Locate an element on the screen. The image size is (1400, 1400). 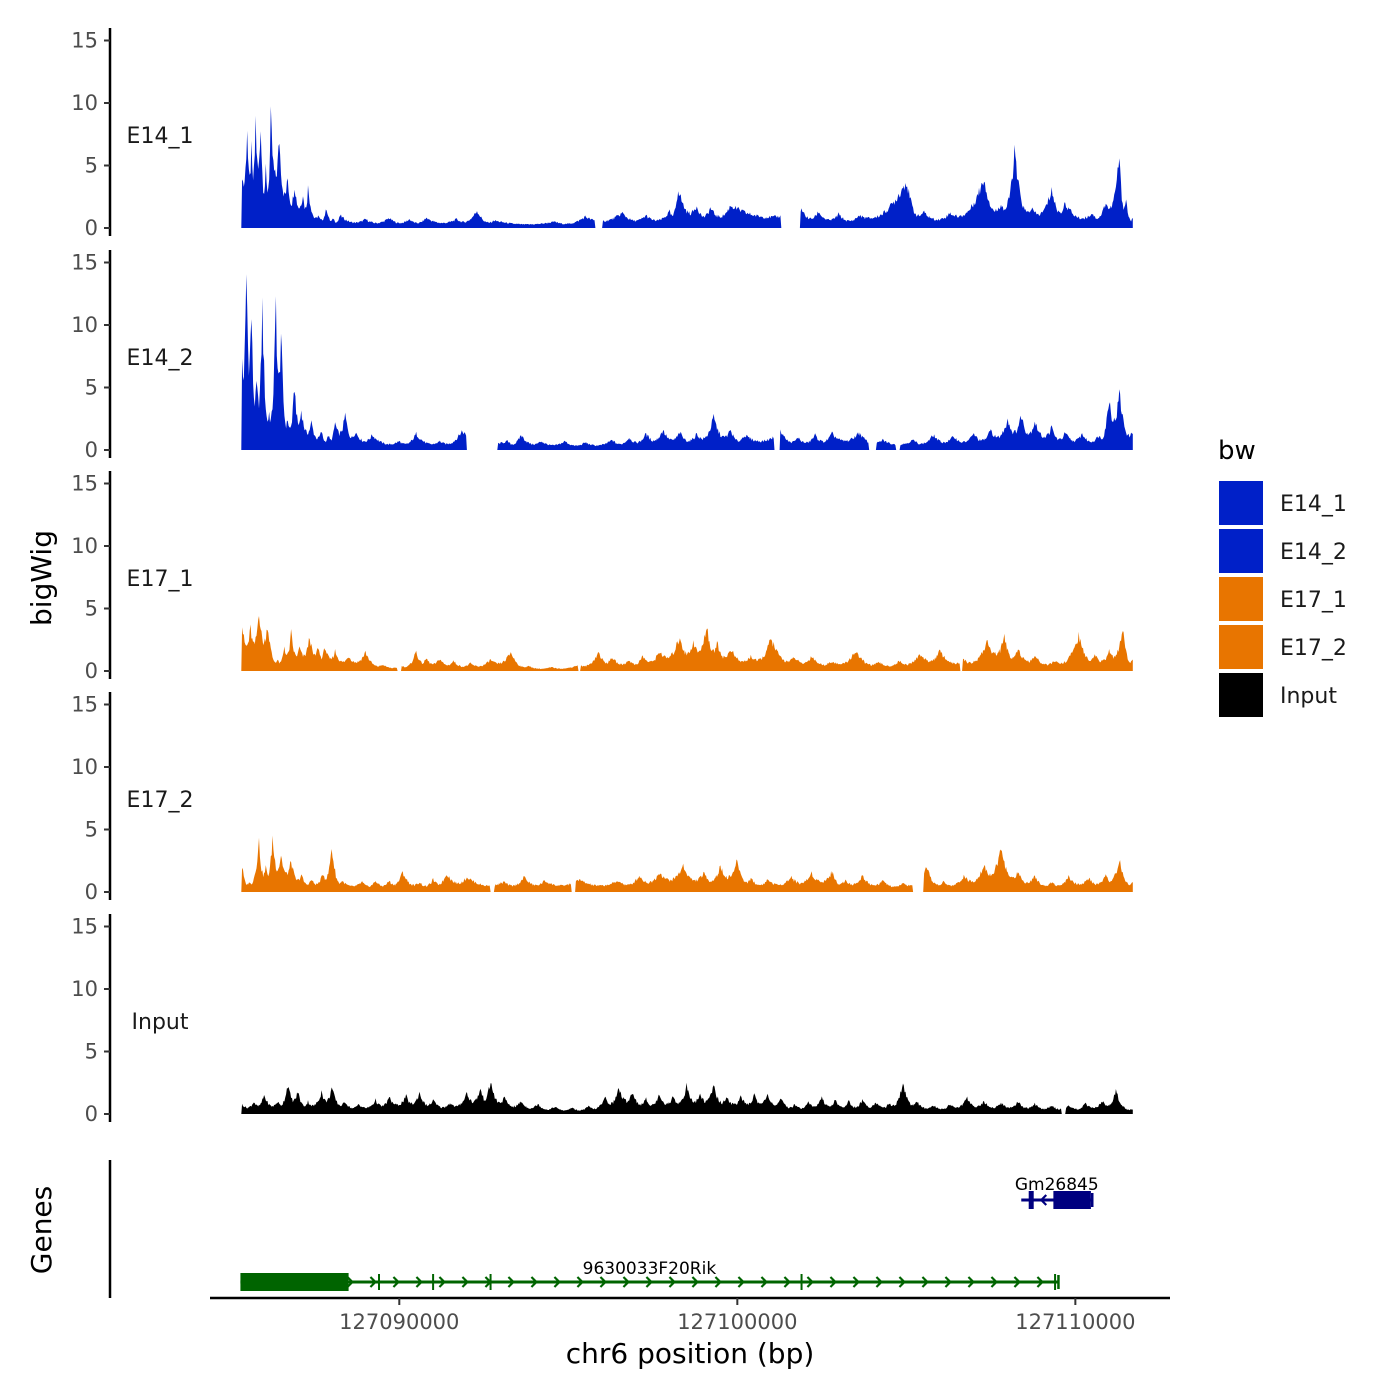
track-label: E17_1 is located at coordinates (160, 579).